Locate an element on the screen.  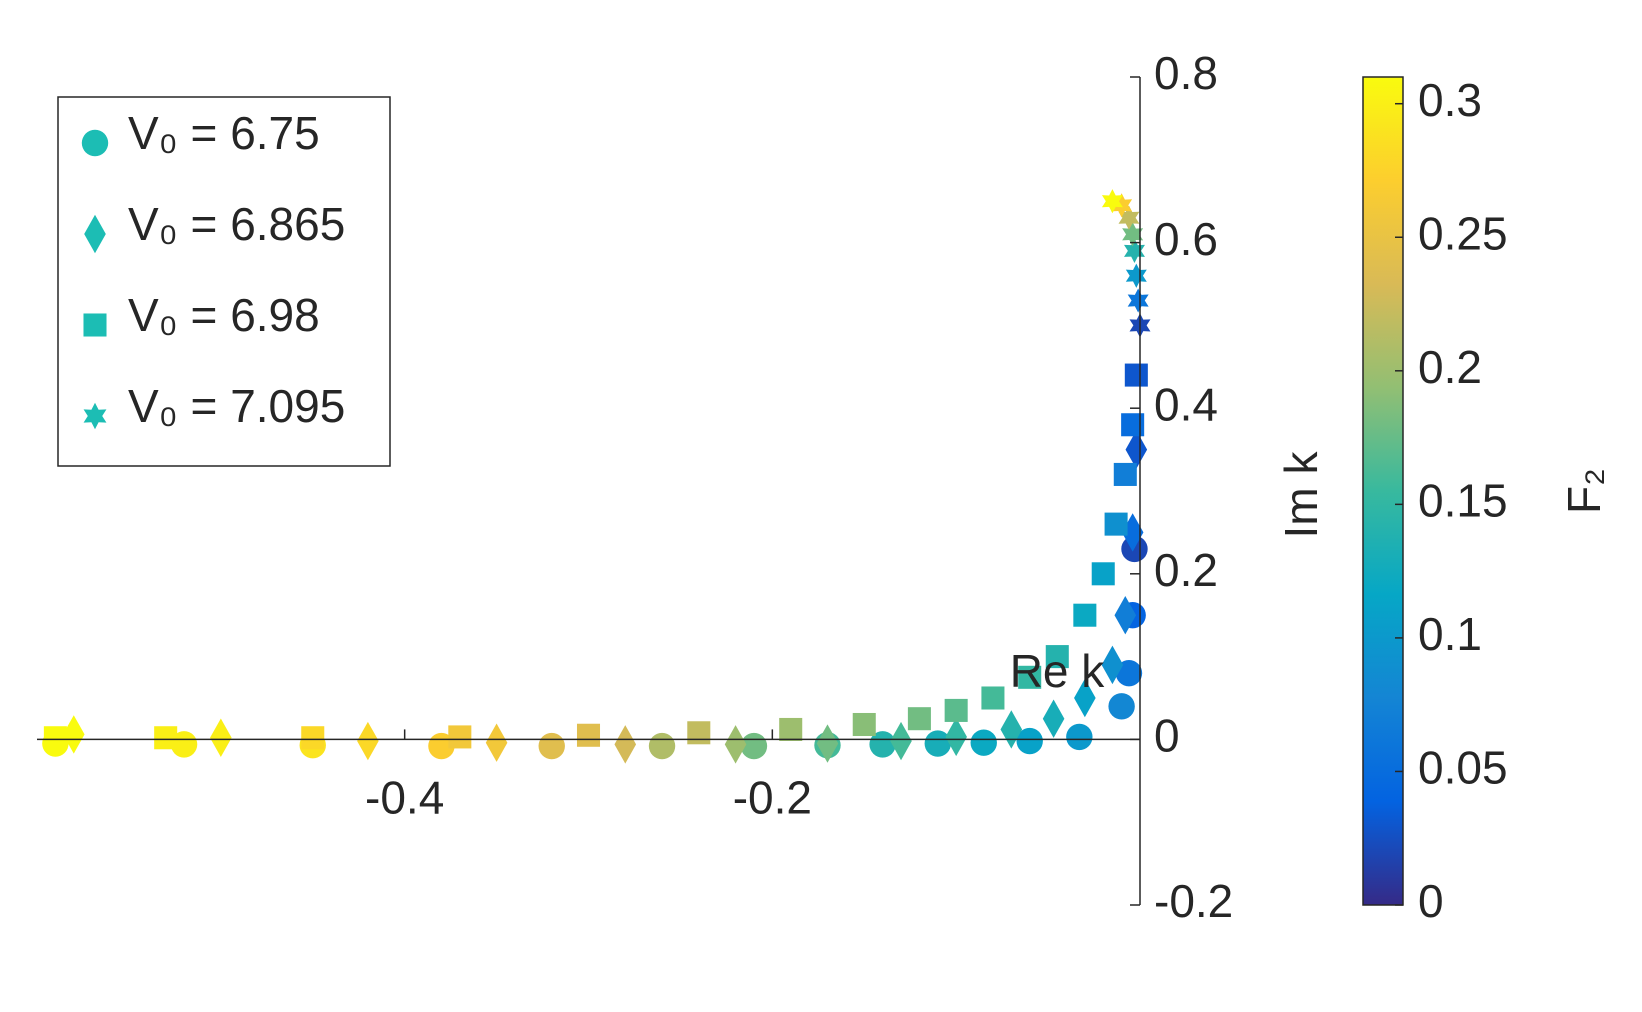
colorbar-tick-label: 0 is located at coordinates (1431, 901).